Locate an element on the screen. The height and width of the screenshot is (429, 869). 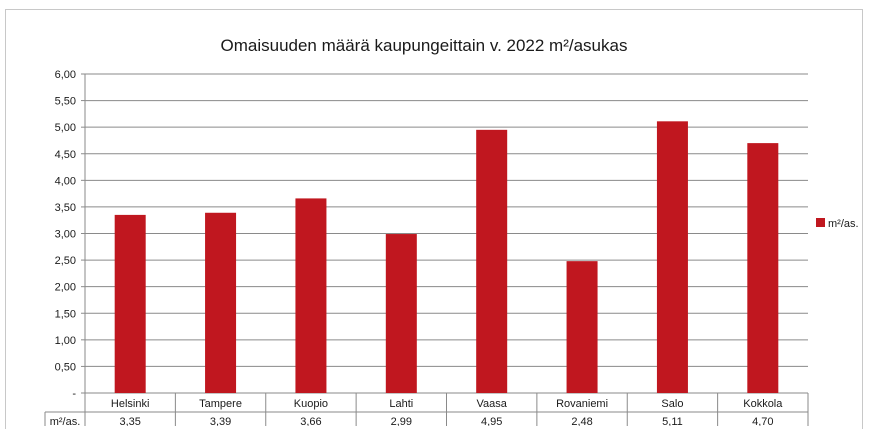
category-label: Lahti is located at coordinates (401, 404).